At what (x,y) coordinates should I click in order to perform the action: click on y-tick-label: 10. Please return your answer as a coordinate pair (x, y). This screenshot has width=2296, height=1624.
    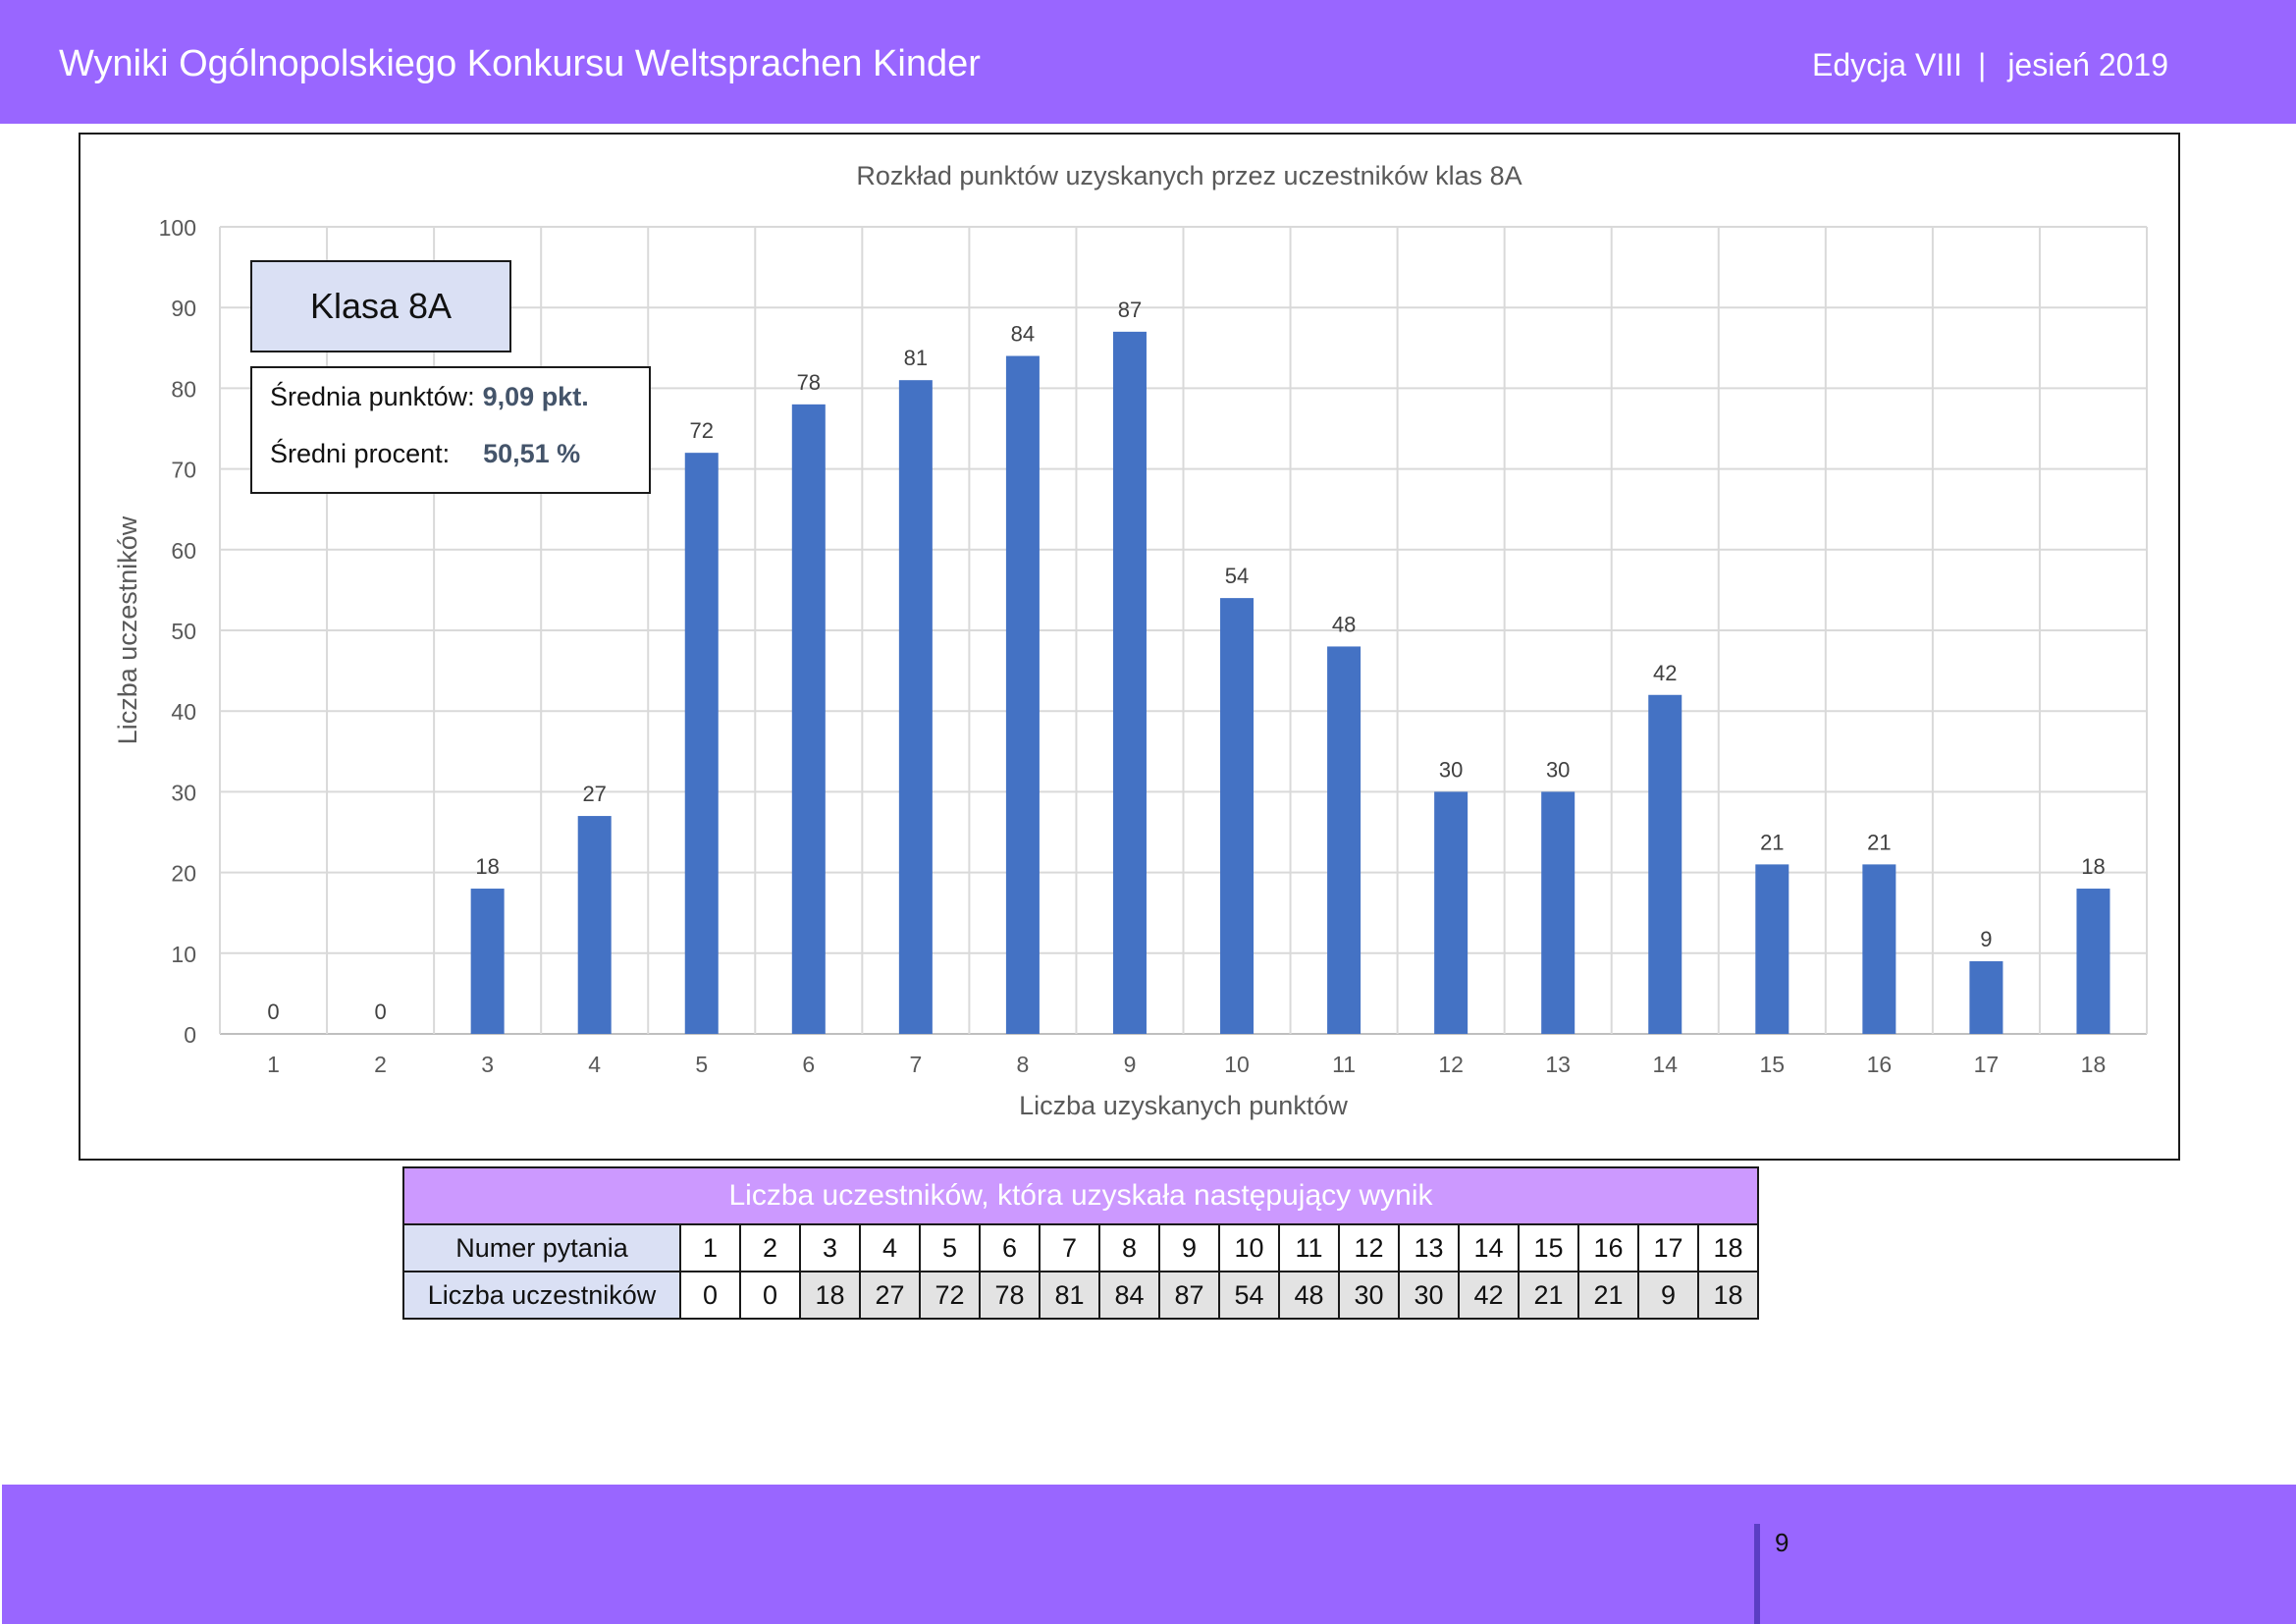
    Looking at the image, I should click on (184, 954).